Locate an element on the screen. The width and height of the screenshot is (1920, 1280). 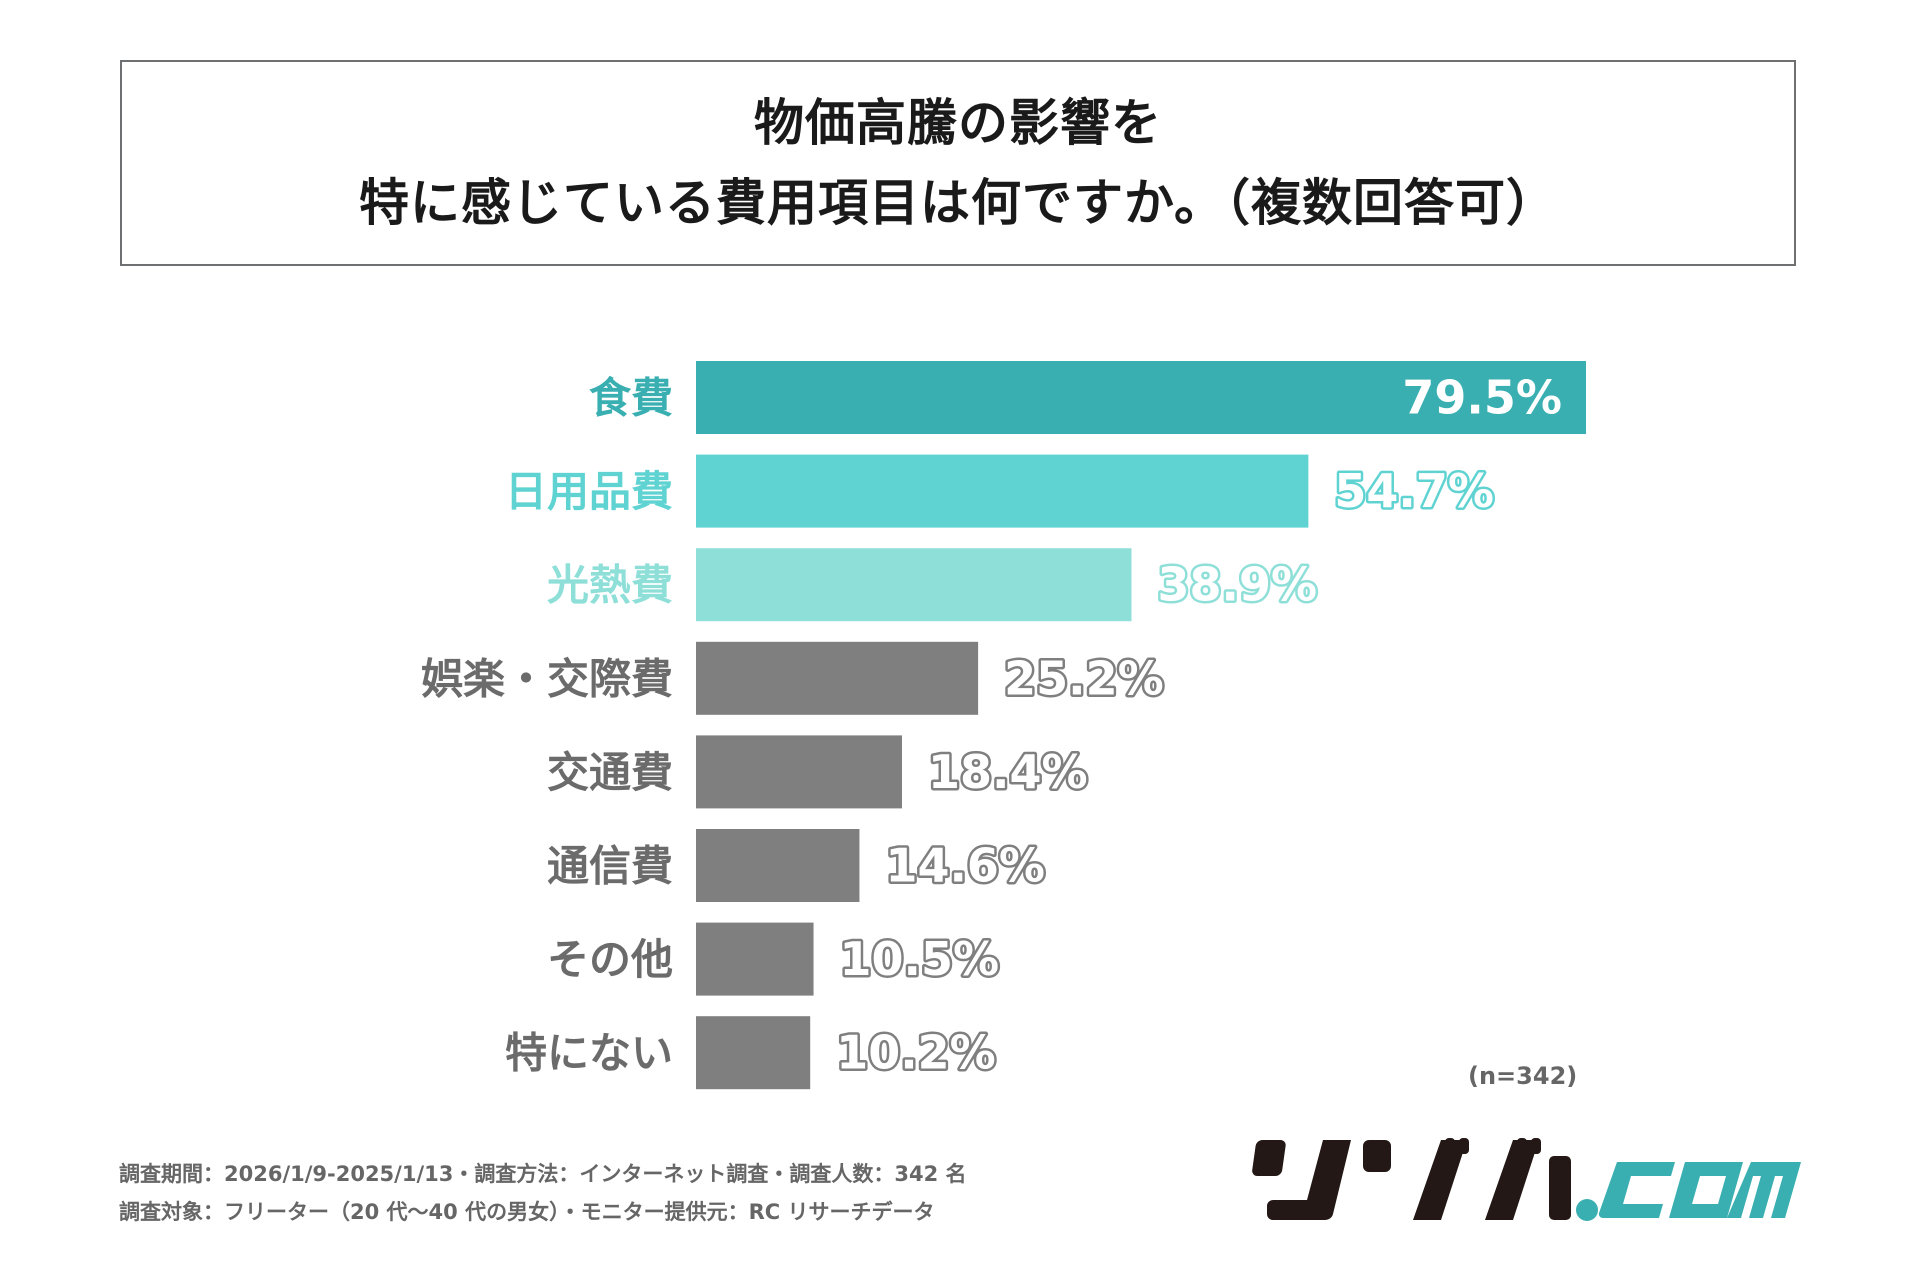
resort-baito-logo is located at coordinates (1526, 1179).